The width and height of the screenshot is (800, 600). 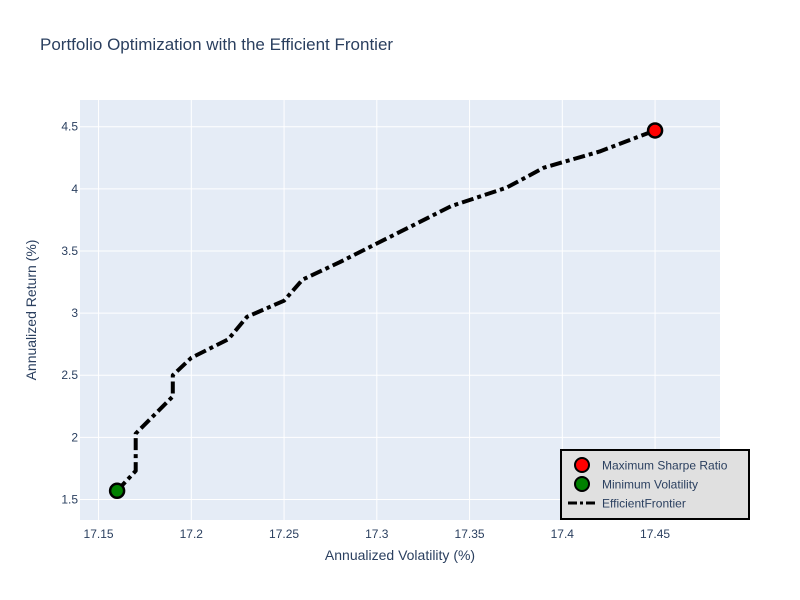 I want to click on x-tick-label: 17.3, so click(x=377, y=534).